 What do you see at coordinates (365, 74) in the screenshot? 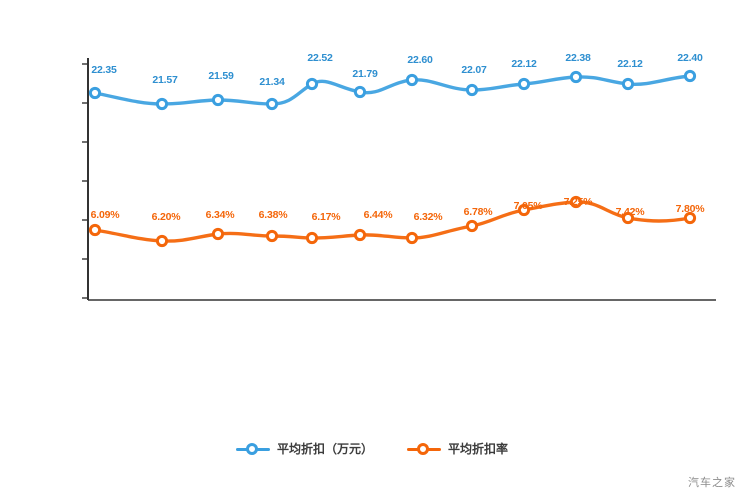
I see `data-label-blue: 21.79` at bounding box center [365, 74].